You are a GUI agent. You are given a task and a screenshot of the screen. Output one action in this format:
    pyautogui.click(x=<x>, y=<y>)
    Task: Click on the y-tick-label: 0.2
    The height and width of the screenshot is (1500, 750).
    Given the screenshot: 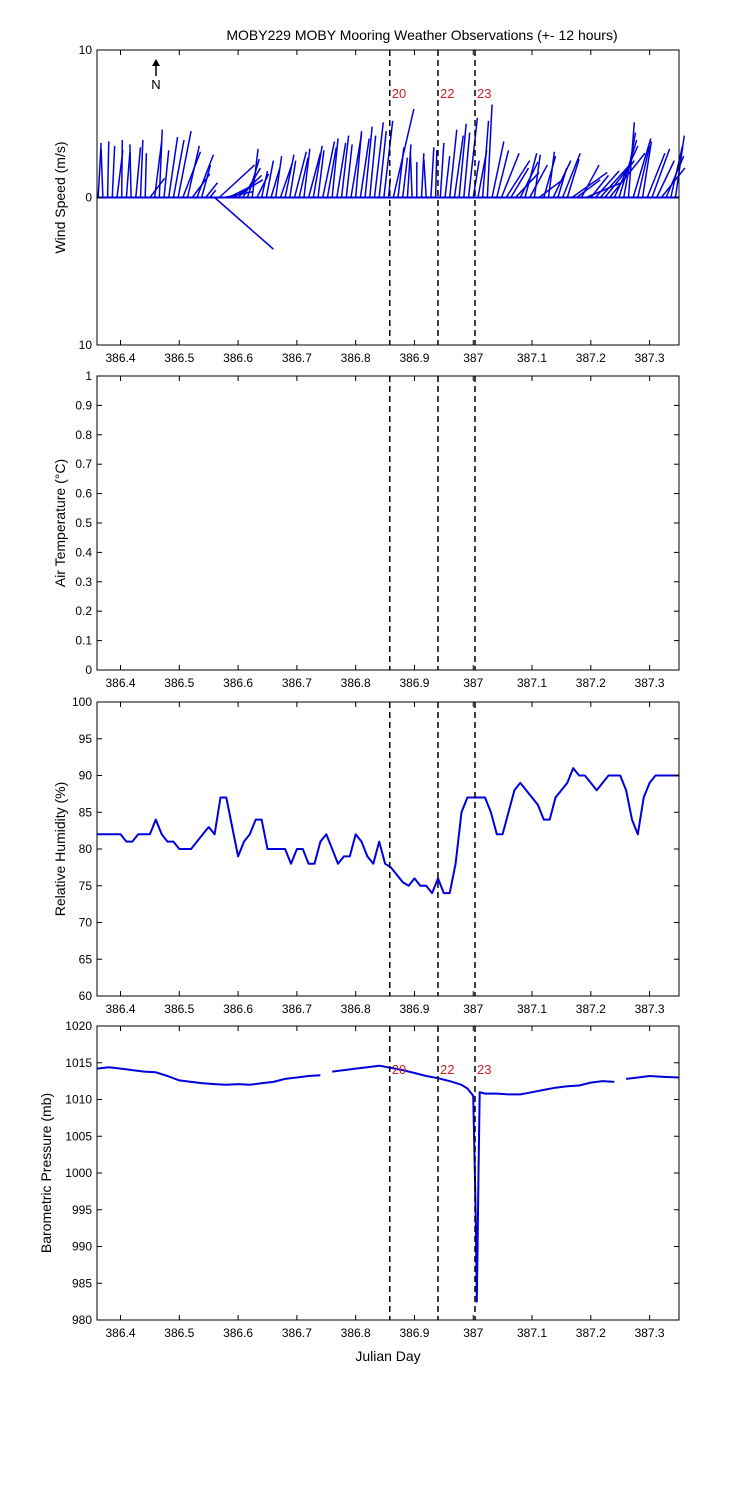 What is the action you would take?
    pyautogui.click(x=83, y=611)
    